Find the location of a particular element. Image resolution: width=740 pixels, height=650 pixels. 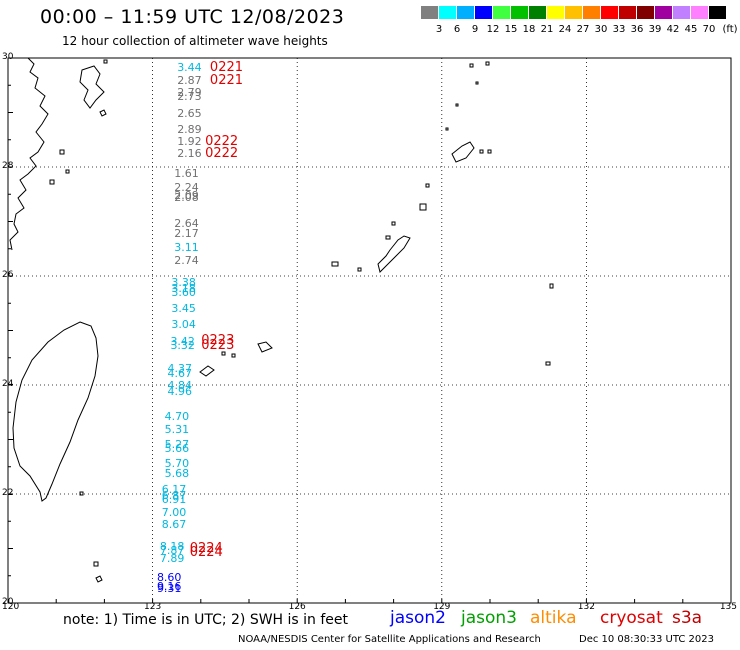

wave-height-observation: 5.31 is located at coordinates (177, 430).